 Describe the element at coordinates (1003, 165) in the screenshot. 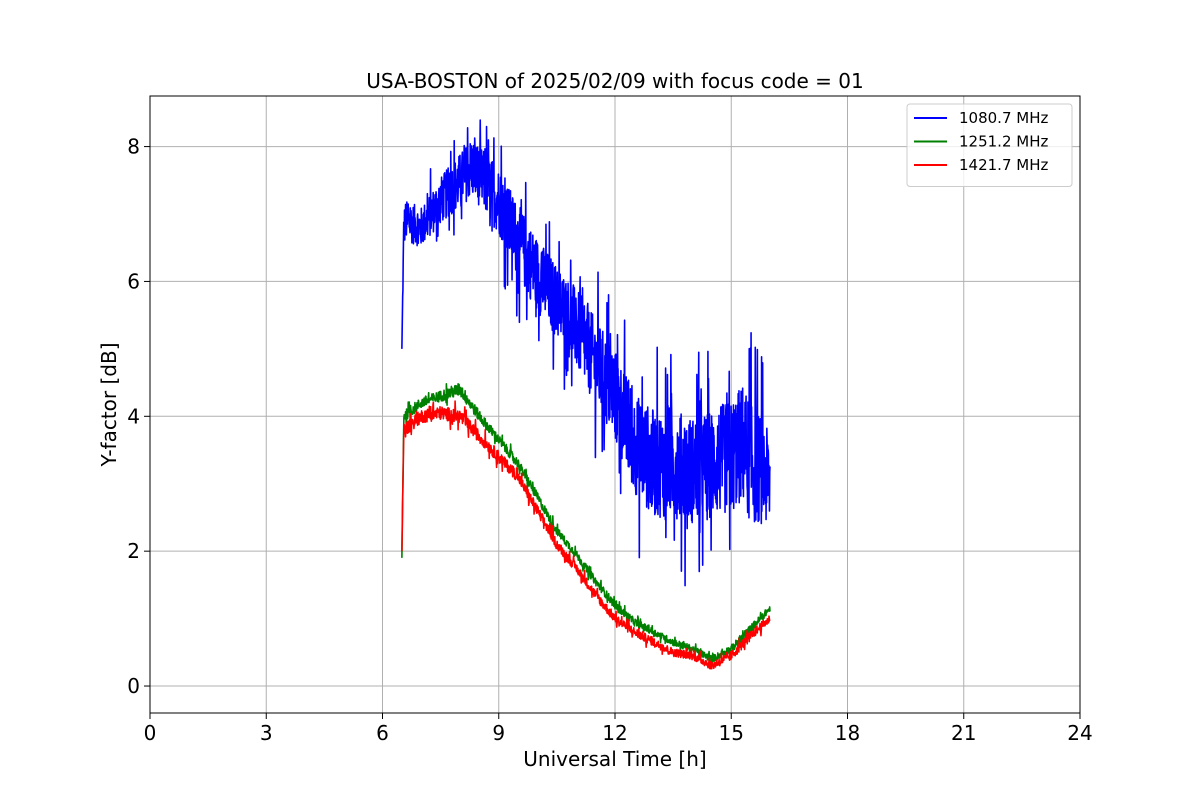

I see `legend-label-2: 1421.7 MHz` at that location.